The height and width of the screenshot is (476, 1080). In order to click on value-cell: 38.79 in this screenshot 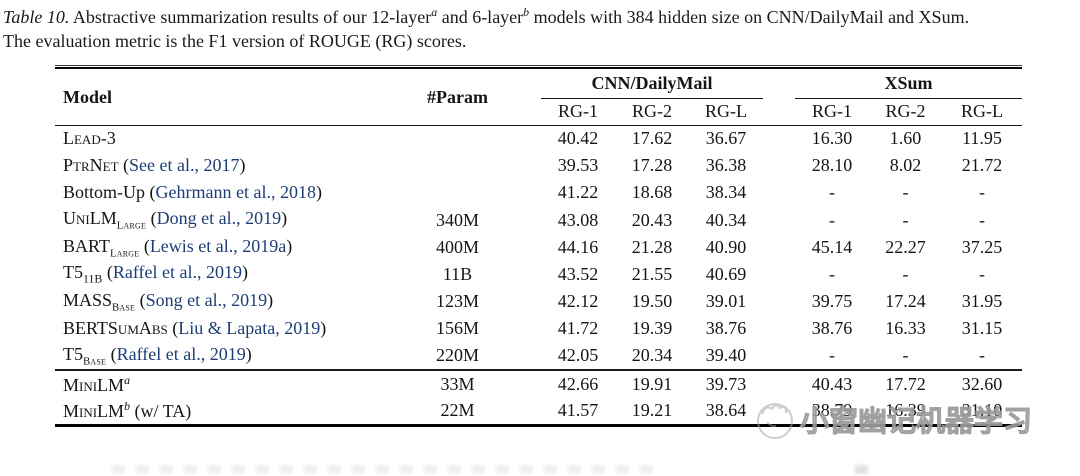, I will do `click(832, 410)`.